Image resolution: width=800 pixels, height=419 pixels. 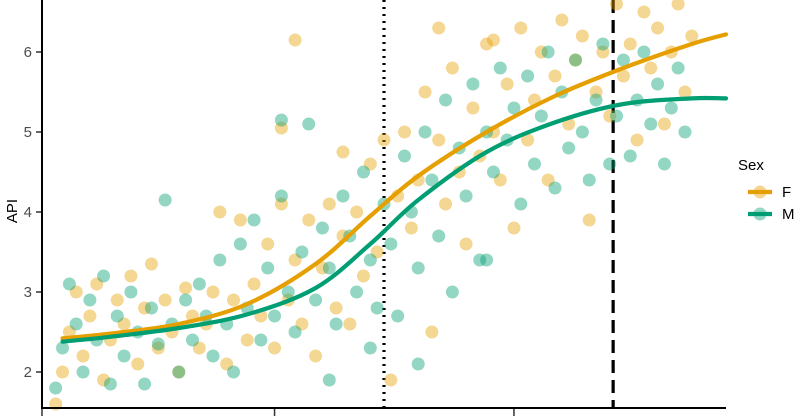 I want to click on y-tick-label: 3, so click(x=28, y=292).